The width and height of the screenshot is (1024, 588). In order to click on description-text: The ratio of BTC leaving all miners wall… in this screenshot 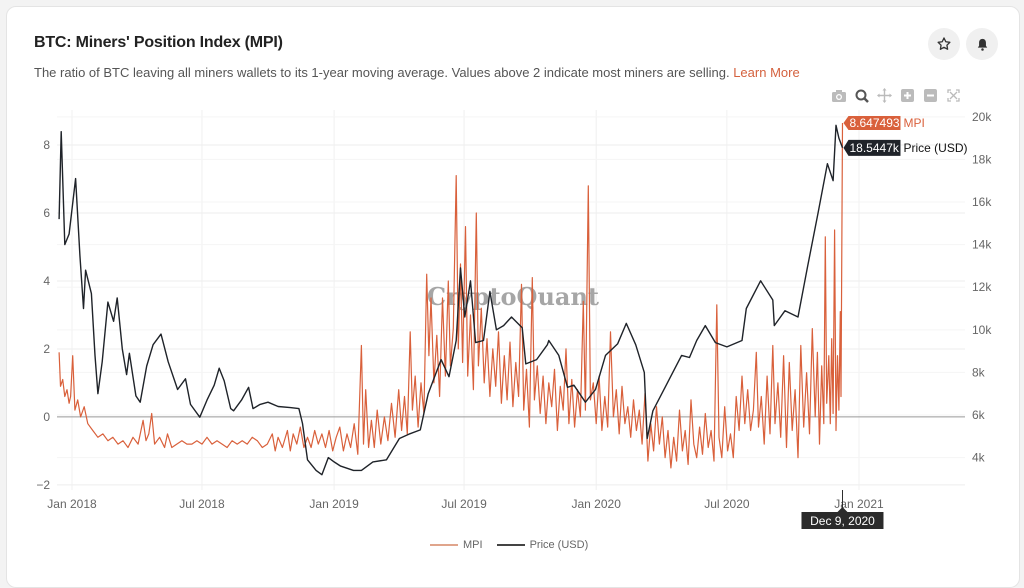, I will do `click(382, 72)`.